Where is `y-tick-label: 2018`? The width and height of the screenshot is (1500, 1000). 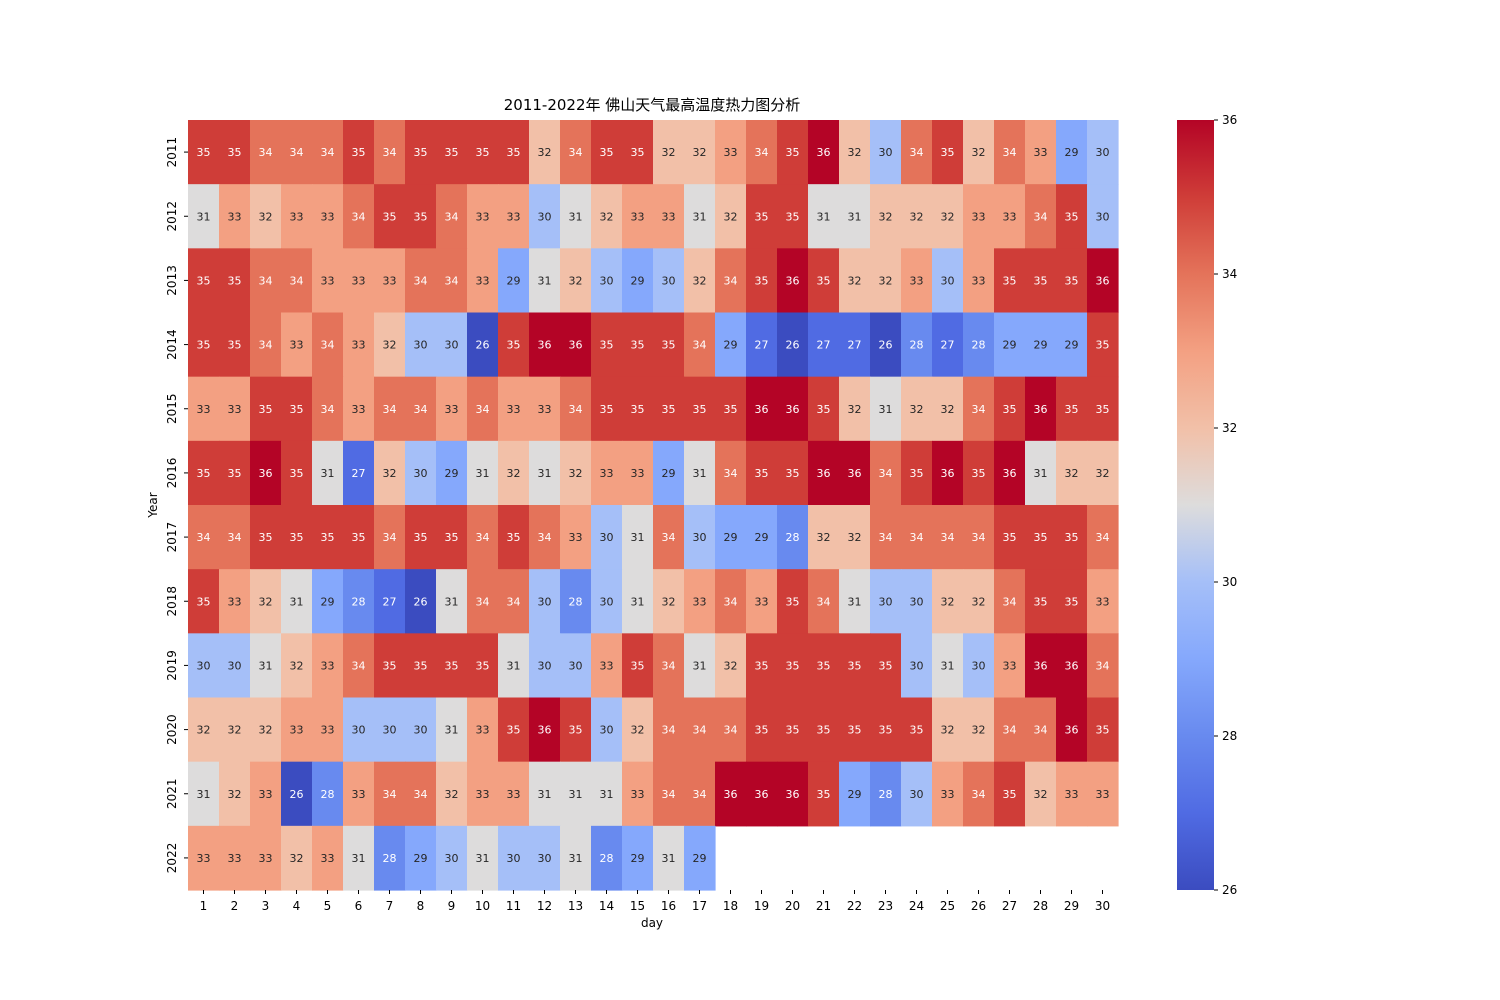
y-tick-label: 2018 is located at coordinates (172, 601).